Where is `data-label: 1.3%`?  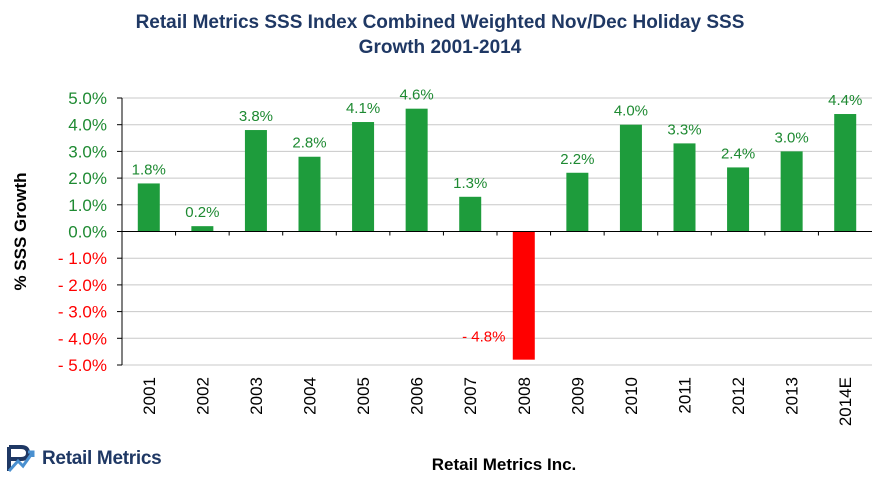 data-label: 1.3% is located at coordinates (470, 183).